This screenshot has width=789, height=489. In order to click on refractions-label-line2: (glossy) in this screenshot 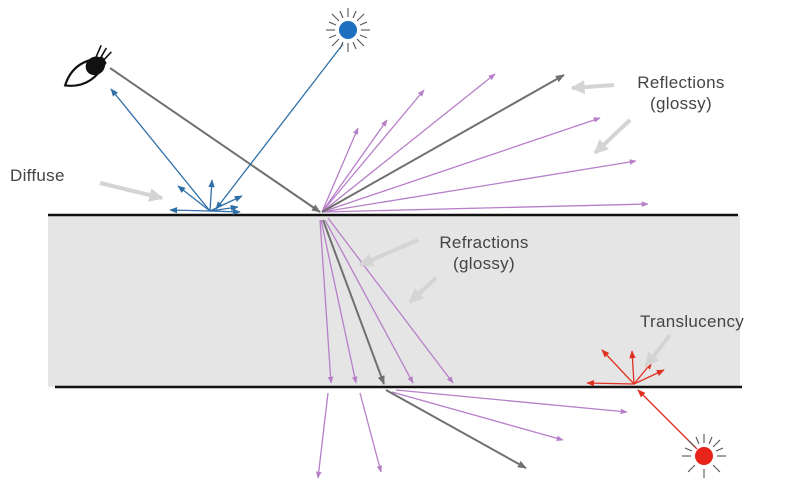, I will do `click(484, 263)`.